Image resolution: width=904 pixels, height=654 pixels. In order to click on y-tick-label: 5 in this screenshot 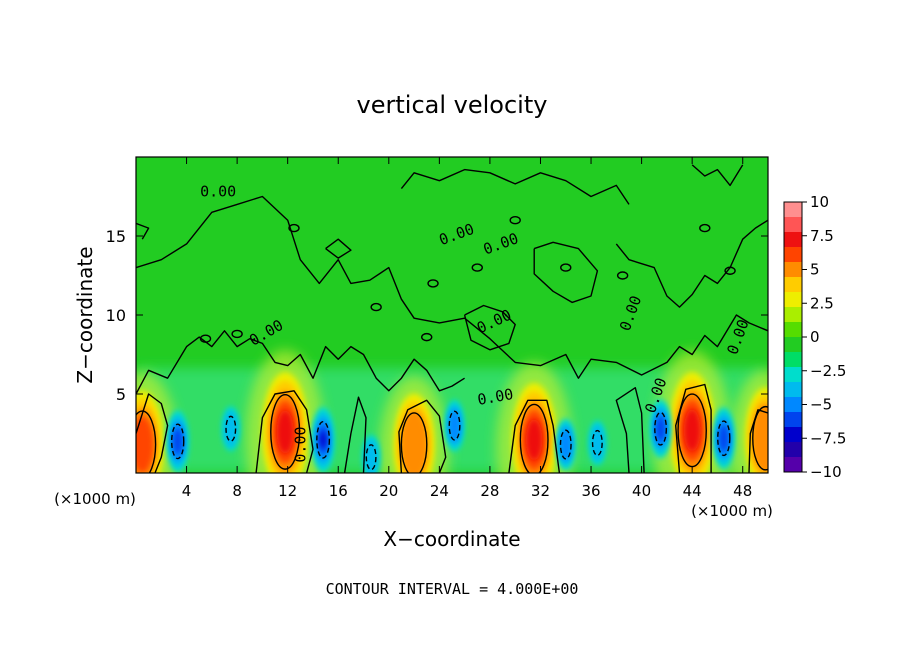, I will do `click(121, 394)`.